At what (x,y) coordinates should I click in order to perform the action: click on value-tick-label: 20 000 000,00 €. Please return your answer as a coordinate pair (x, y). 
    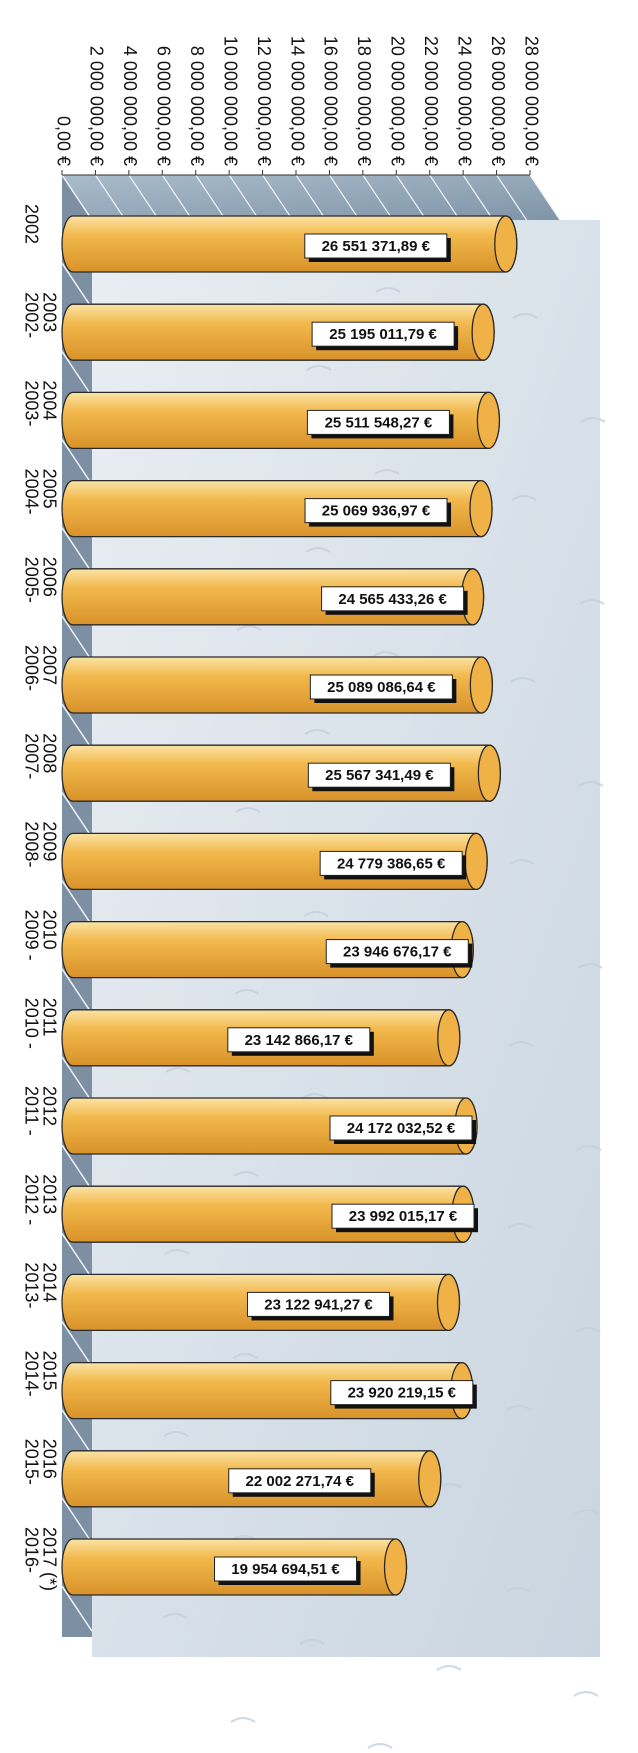
    Looking at the image, I should click on (398, 101).